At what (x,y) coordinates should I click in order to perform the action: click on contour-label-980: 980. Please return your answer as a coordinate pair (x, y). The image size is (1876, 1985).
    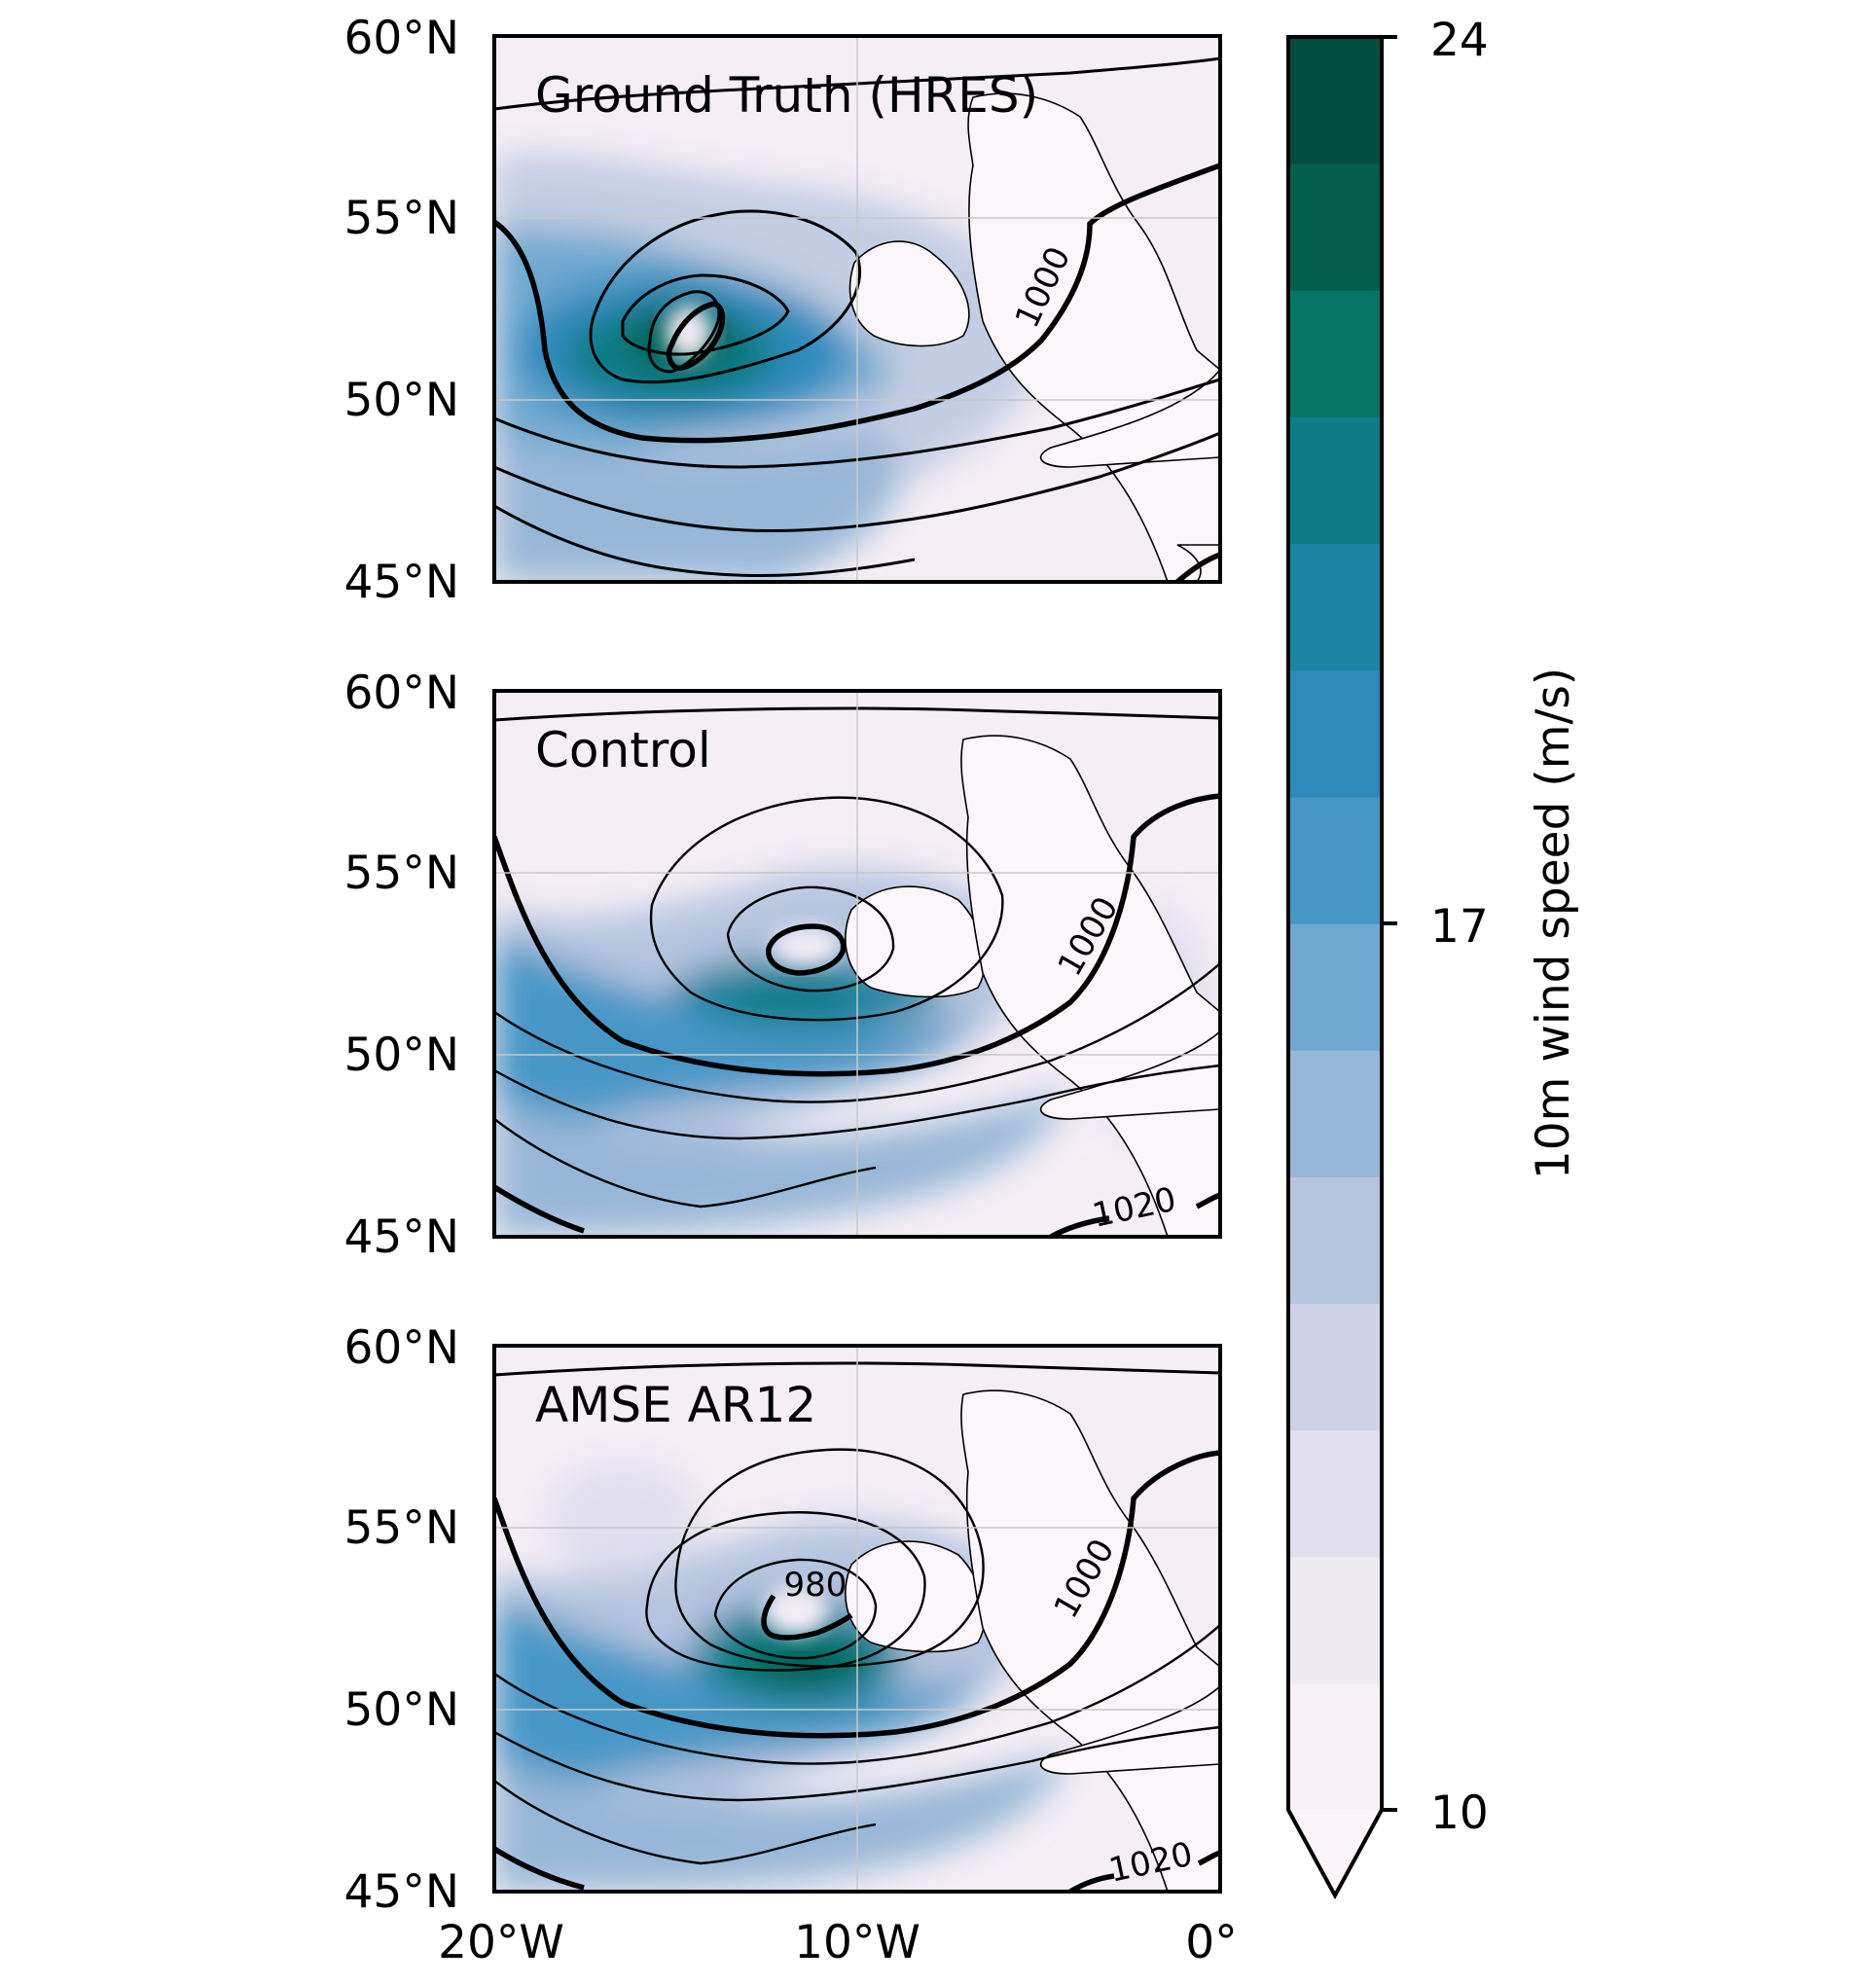
    Looking at the image, I should click on (816, 1585).